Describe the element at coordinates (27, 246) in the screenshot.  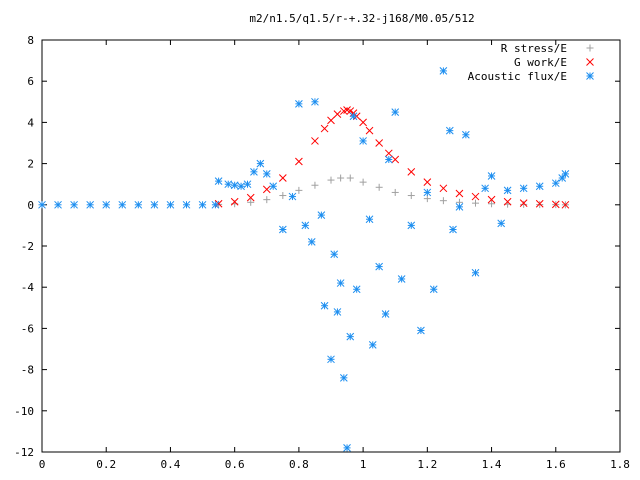
I see `y-tick-label: -2` at that location.